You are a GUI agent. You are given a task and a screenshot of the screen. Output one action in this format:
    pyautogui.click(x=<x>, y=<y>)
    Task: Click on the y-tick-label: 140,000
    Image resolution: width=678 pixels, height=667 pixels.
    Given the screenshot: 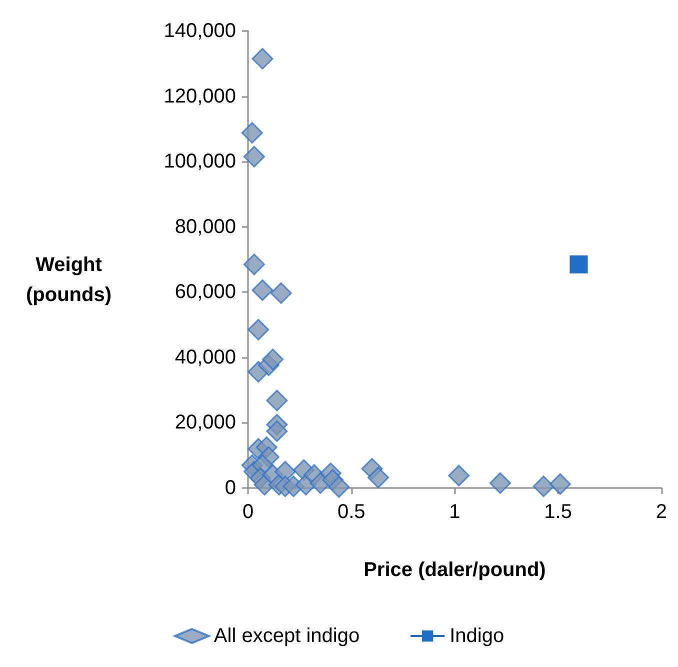 What is the action you would take?
    pyautogui.click(x=200, y=31)
    